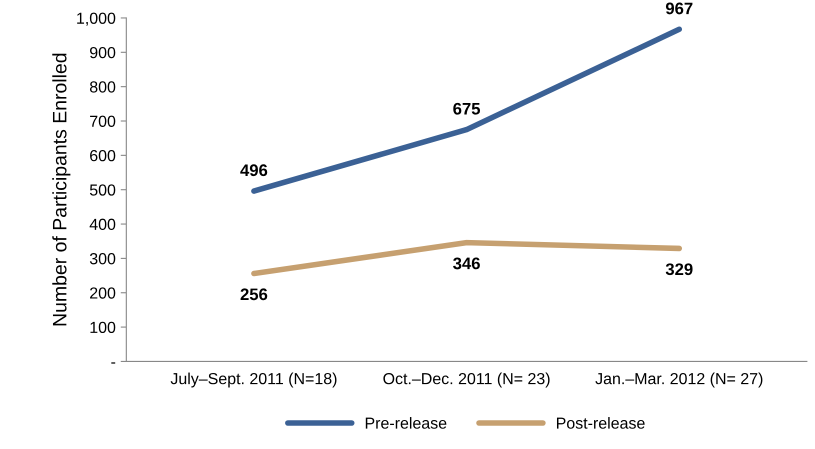  I want to click on data-label: 496, so click(254, 170).